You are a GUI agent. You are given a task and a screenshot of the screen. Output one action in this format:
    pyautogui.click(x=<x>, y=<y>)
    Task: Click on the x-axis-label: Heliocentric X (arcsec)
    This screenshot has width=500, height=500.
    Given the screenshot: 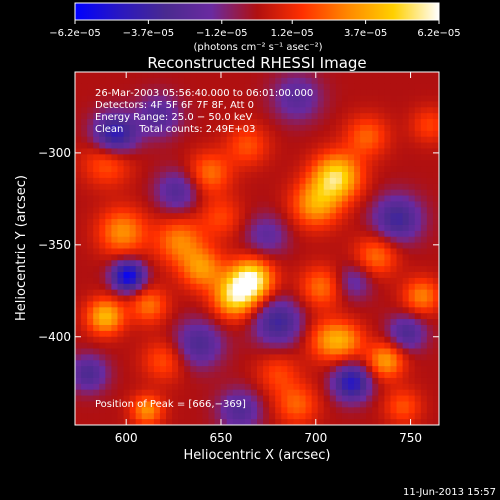 What is the action you would take?
    pyautogui.click(x=257, y=455)
    